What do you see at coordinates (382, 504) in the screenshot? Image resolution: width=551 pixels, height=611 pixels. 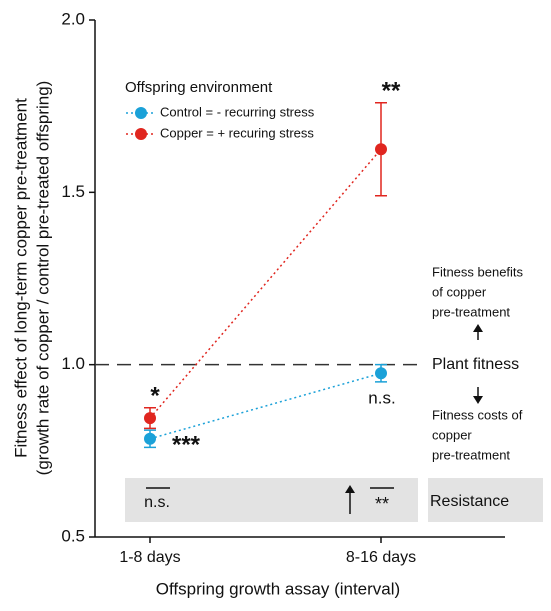 I see `test-label: **` at bounding box center [382, 504].